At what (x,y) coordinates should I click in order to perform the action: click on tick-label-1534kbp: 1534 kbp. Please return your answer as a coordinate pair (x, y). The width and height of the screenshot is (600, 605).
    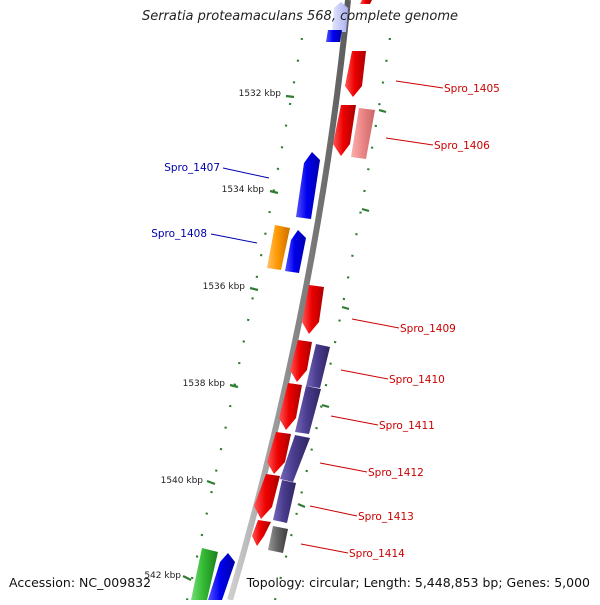
    Looking at the image, I should click on (243, 190).